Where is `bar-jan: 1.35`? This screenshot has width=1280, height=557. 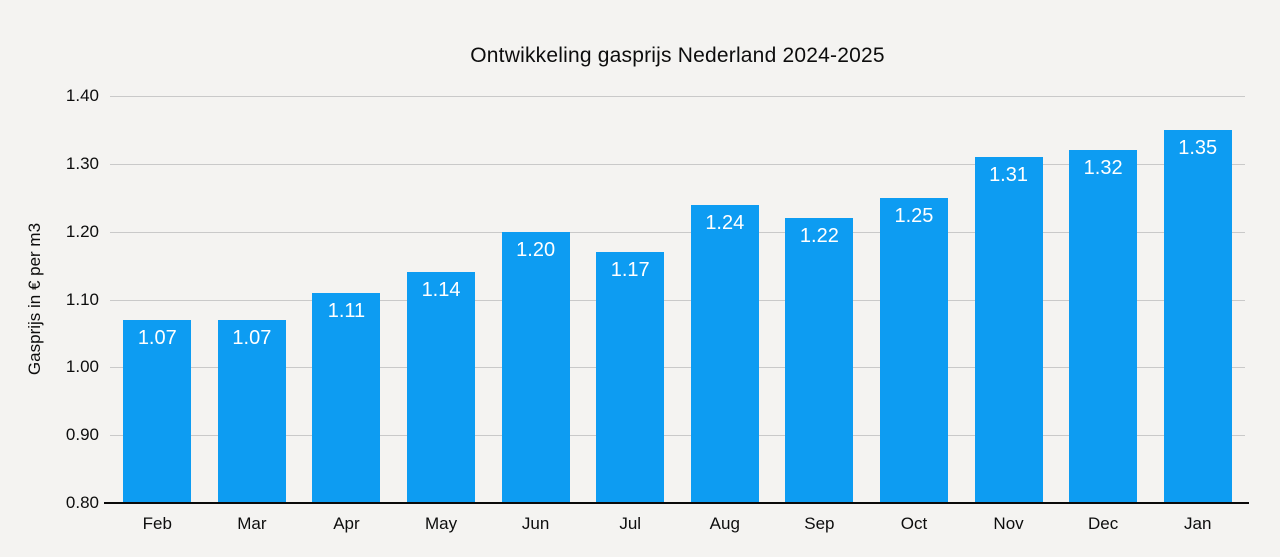
bar-jan: 1.35 is located at coordinates (1197, 316).